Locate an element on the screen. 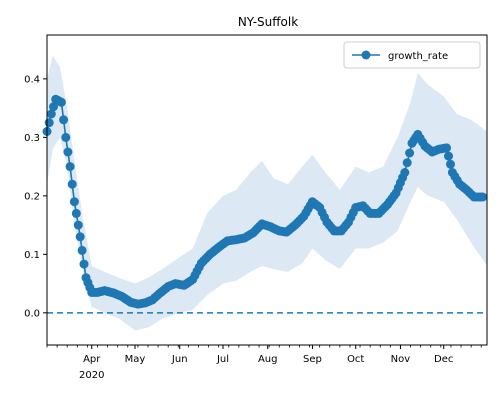 The image size is (500, 400). y-tick-label: 0.0 is located at coordinates (32, 313).